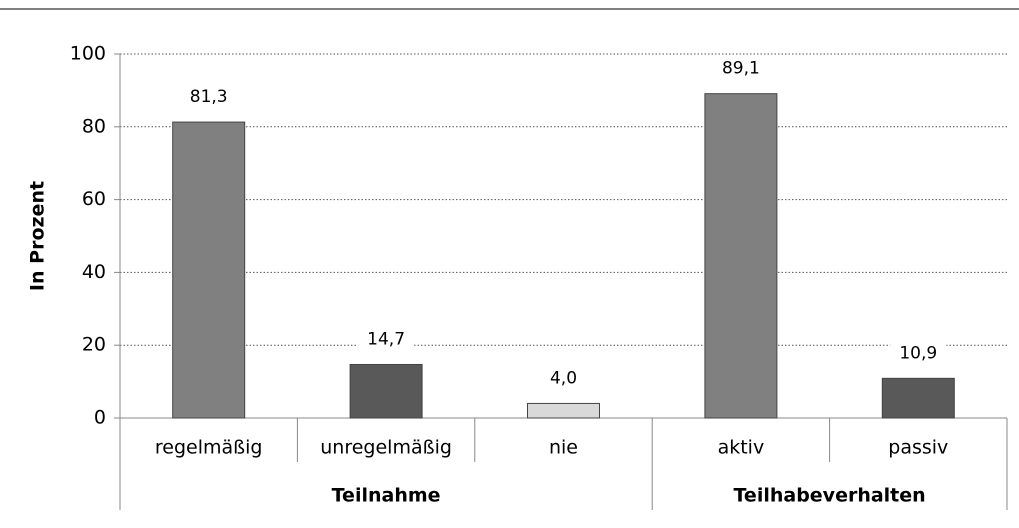  What do you see at coordinates (209, 448) in the screenshot?
I see `x-tick-label: regelmäßig` at bounding box center [209, 448].